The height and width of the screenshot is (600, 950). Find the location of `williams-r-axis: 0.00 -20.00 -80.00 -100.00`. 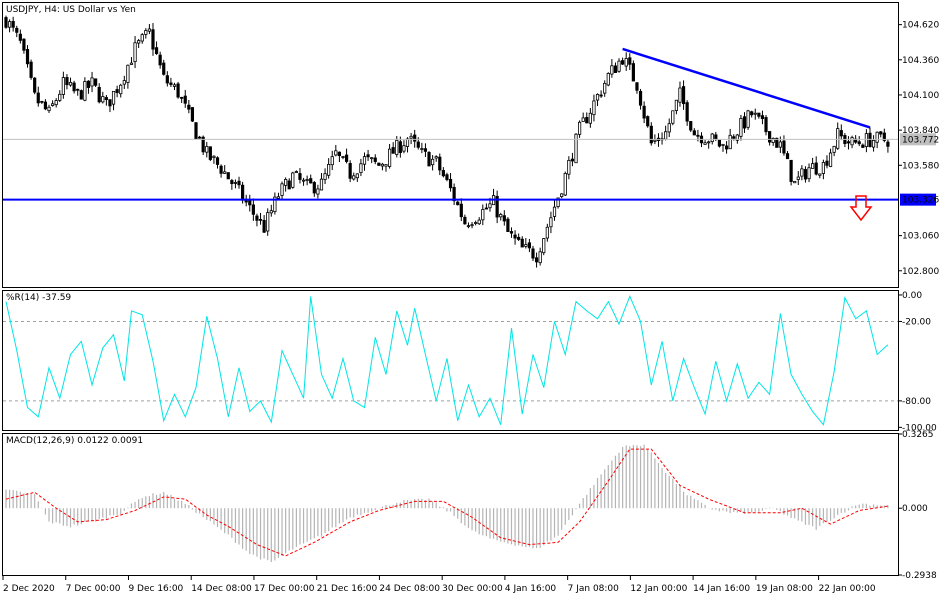

williams-r-axis: 0.00 -20.00 -80.00 -100.00 is located at coordinates (917, 362).